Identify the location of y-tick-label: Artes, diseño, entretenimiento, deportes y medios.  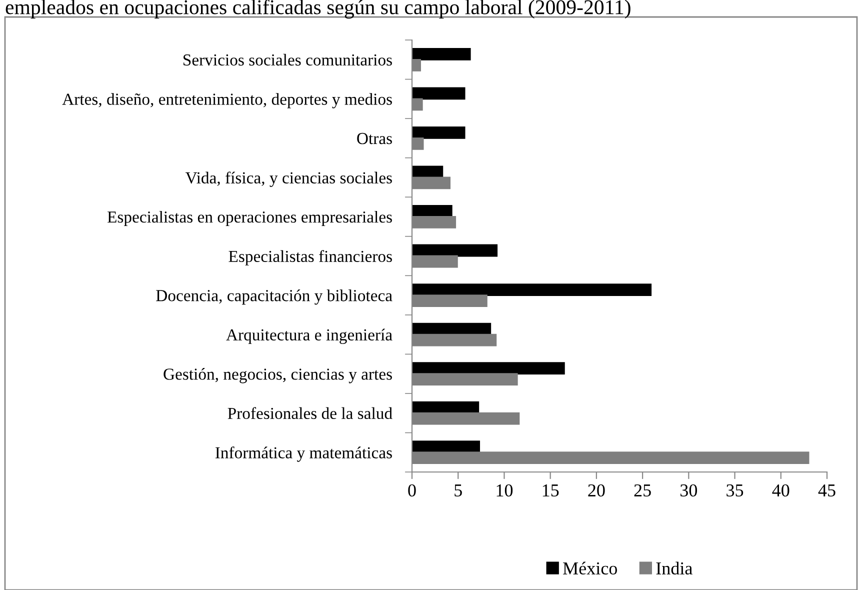
(227, 100).